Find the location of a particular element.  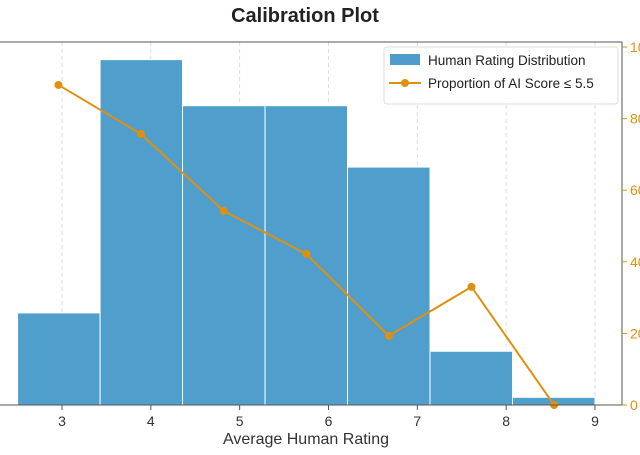

x-tick-label: 5 is located at coordinates (240, 421).